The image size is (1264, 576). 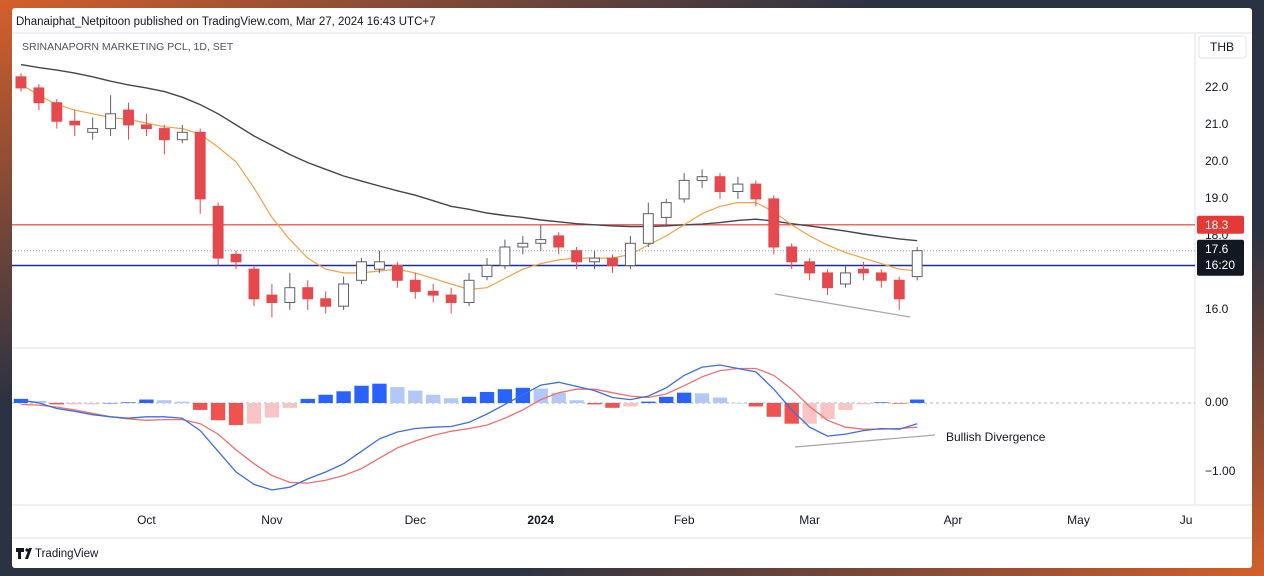 What do you see at coordinates (1217, 309) in the screenshot?
I see `y-tick-label: 16.0` at bounding box center [1217, 309].